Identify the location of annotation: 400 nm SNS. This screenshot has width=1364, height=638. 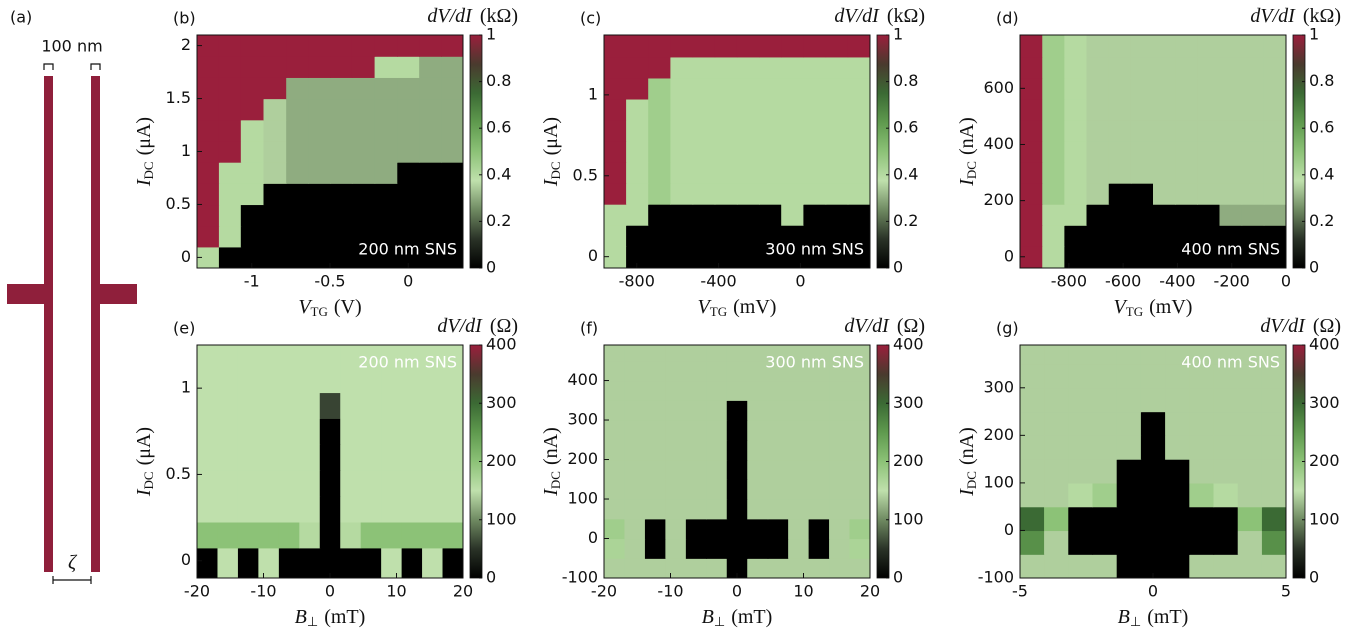
(1230, 249).